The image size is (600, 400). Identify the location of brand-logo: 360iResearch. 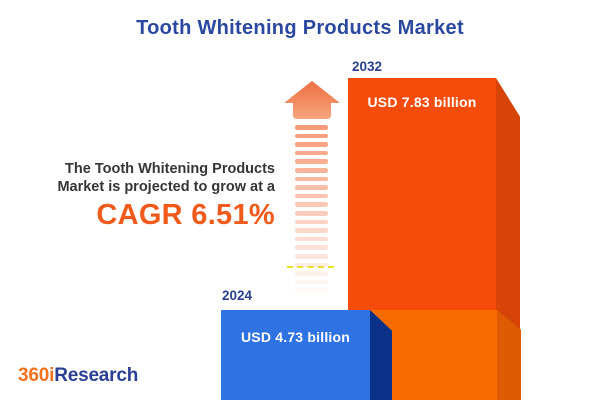
(78, 376).